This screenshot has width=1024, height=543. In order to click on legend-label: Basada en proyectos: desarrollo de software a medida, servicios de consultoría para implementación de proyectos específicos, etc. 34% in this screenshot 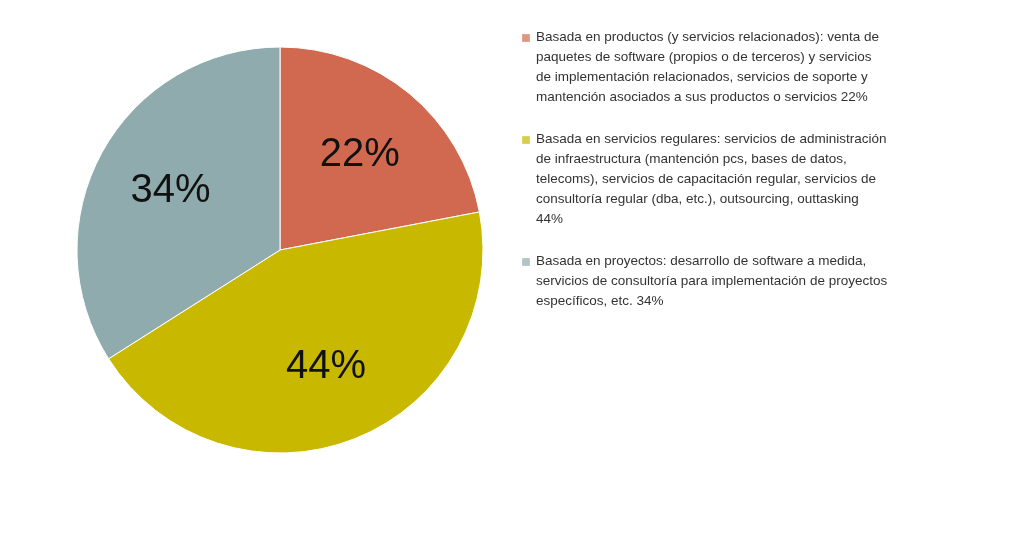, I will do `click(712, 280)`.